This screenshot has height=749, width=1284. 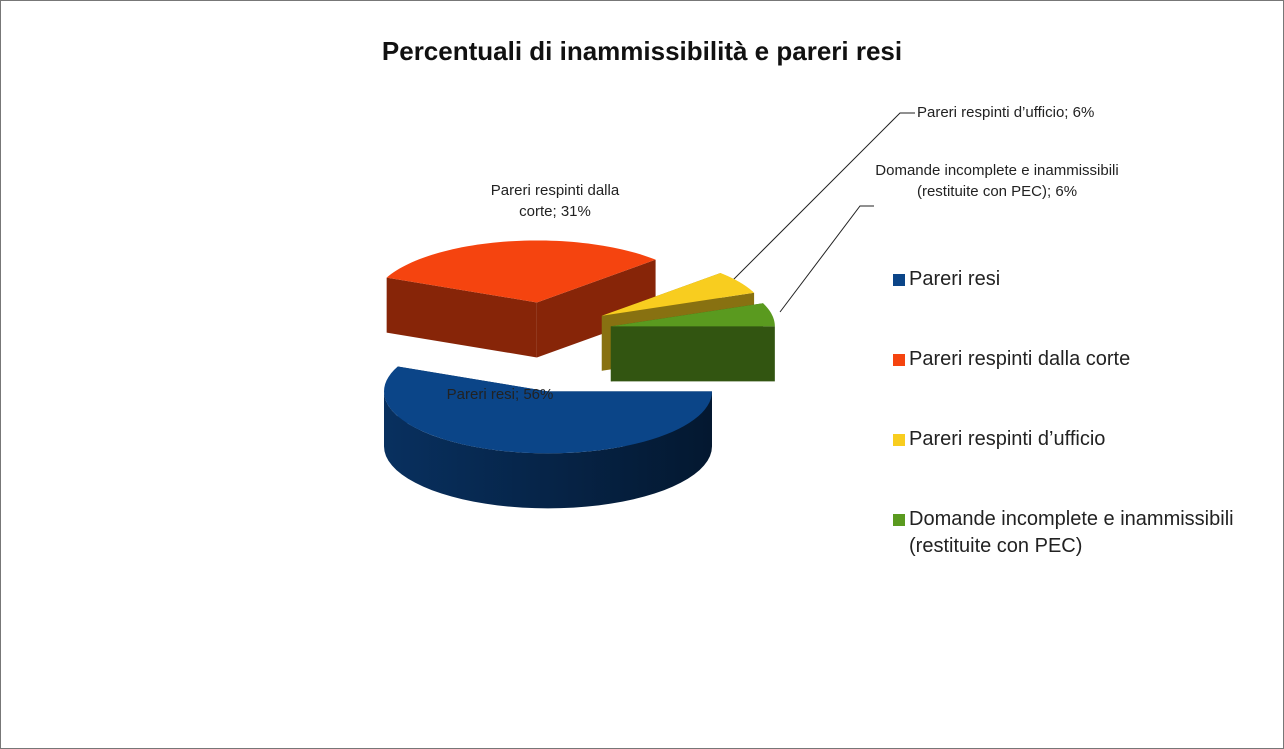 I want to click on legend-label: Pareri respinti dalla corte, so click(x=1020, y=359).